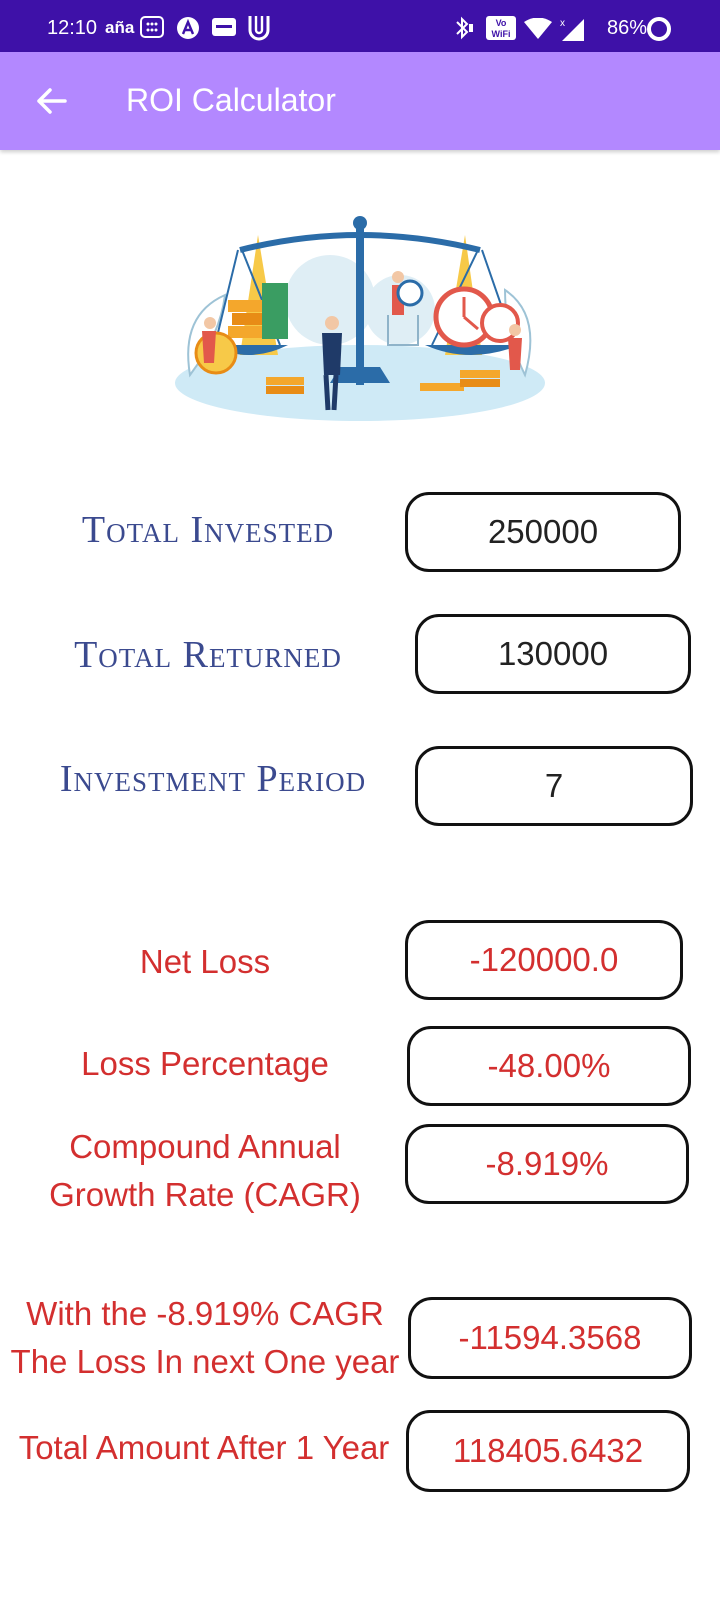  I want to click on investment-period-input, so click(554, 786).